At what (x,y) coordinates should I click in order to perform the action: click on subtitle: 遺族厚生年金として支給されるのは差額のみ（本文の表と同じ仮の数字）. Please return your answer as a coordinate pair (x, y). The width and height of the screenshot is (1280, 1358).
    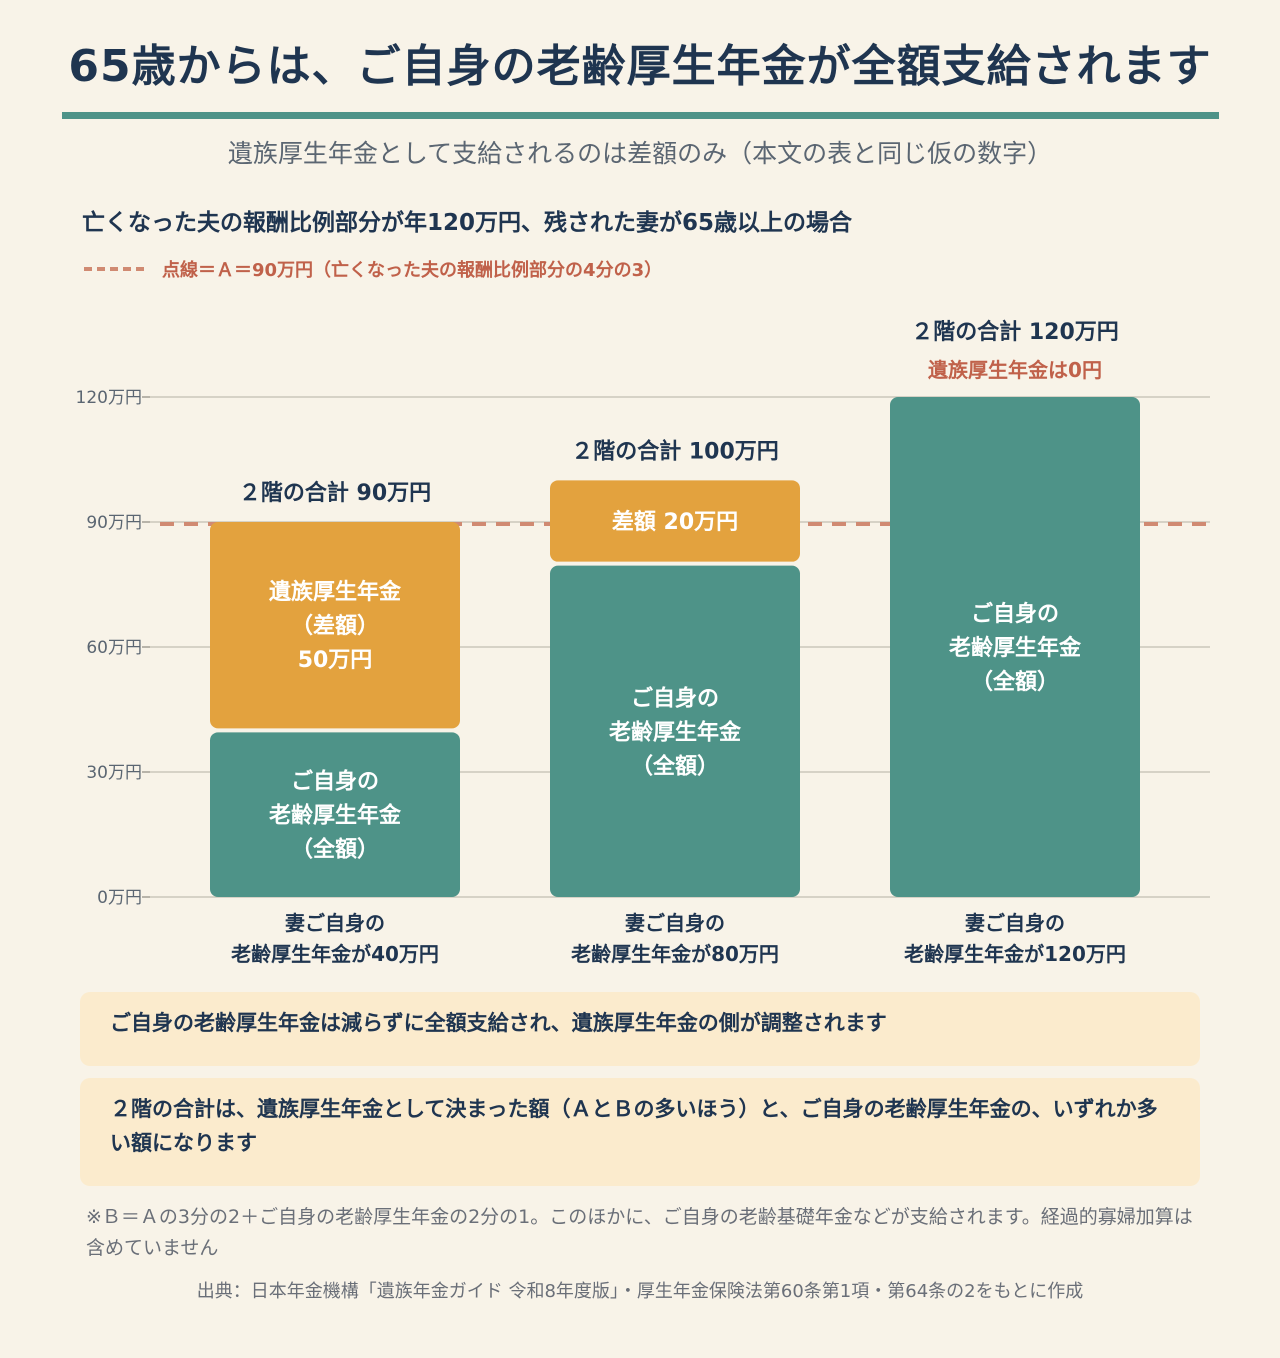
    Looking at the image, I should click on (640, 153).